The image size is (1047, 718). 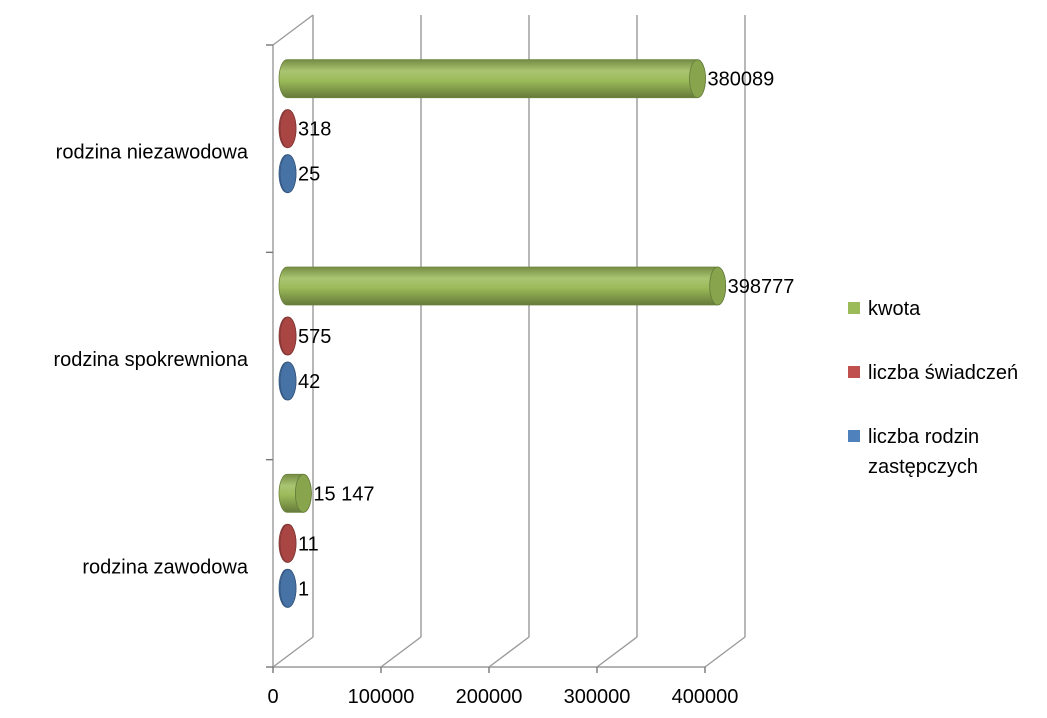 I want to click on data-label: 380089, so click(x=740, y=80).